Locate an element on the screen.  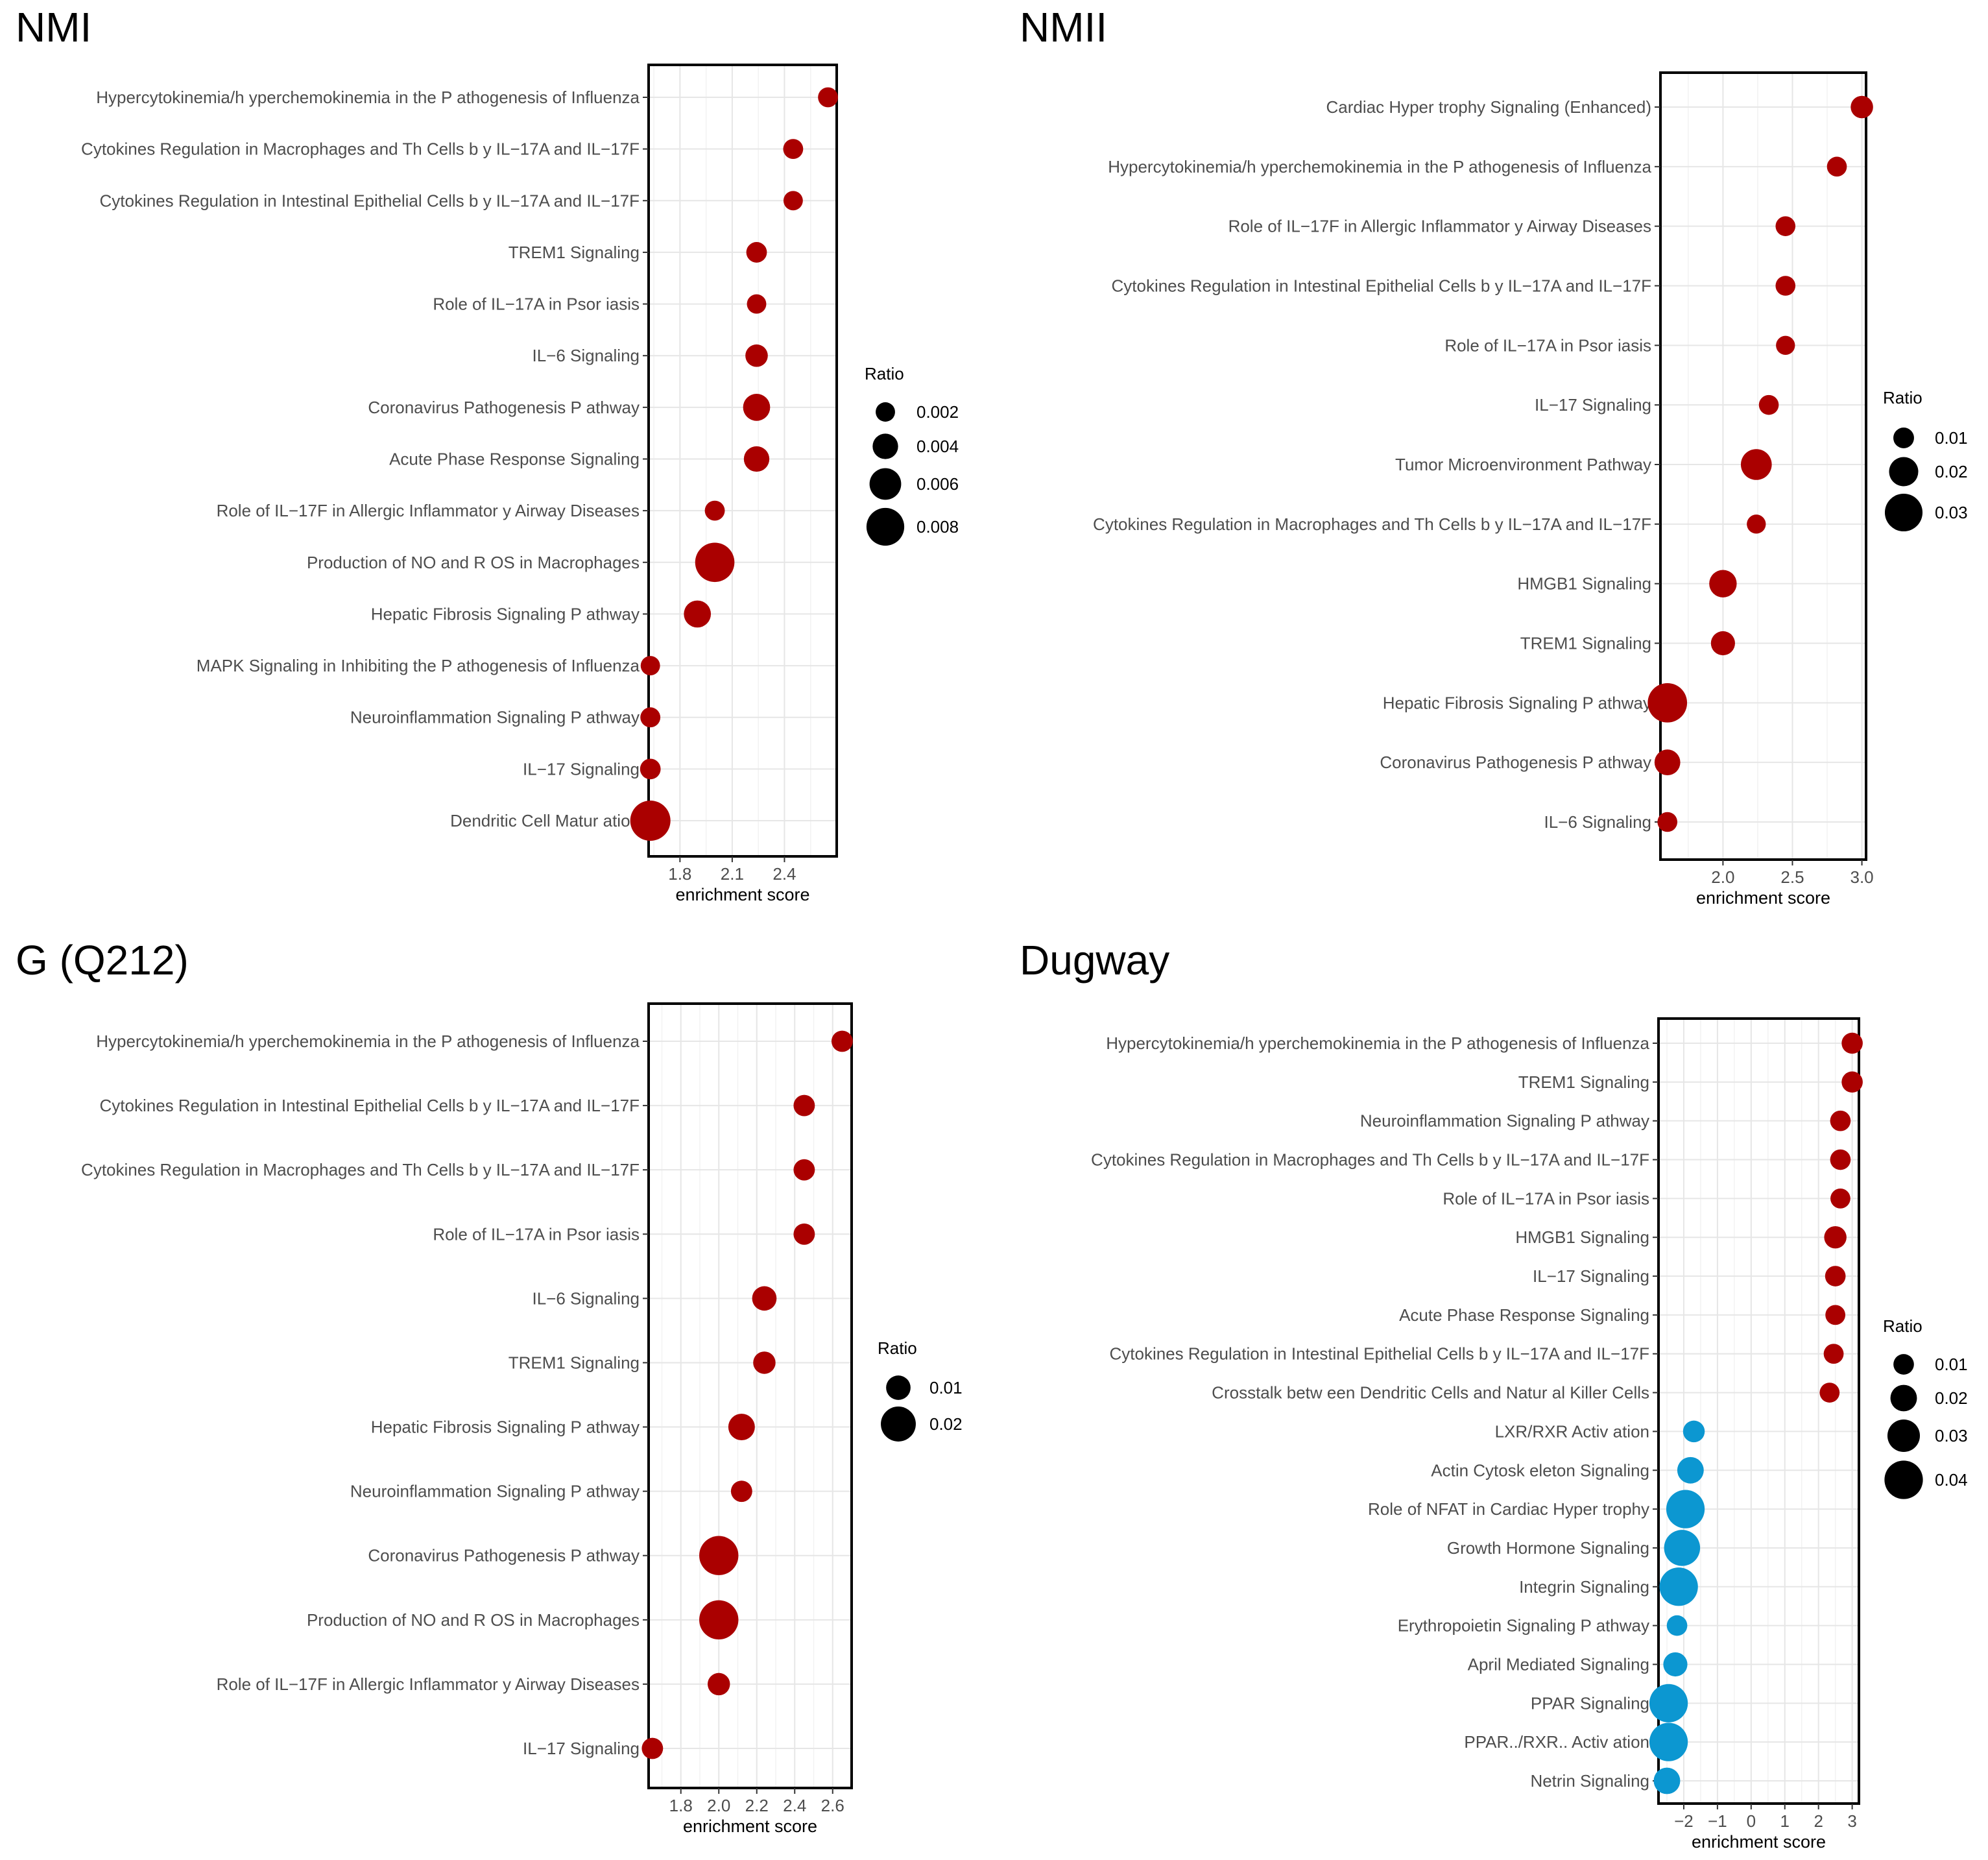
panel-title: G (Q212) is located at coordinates (103, 961).